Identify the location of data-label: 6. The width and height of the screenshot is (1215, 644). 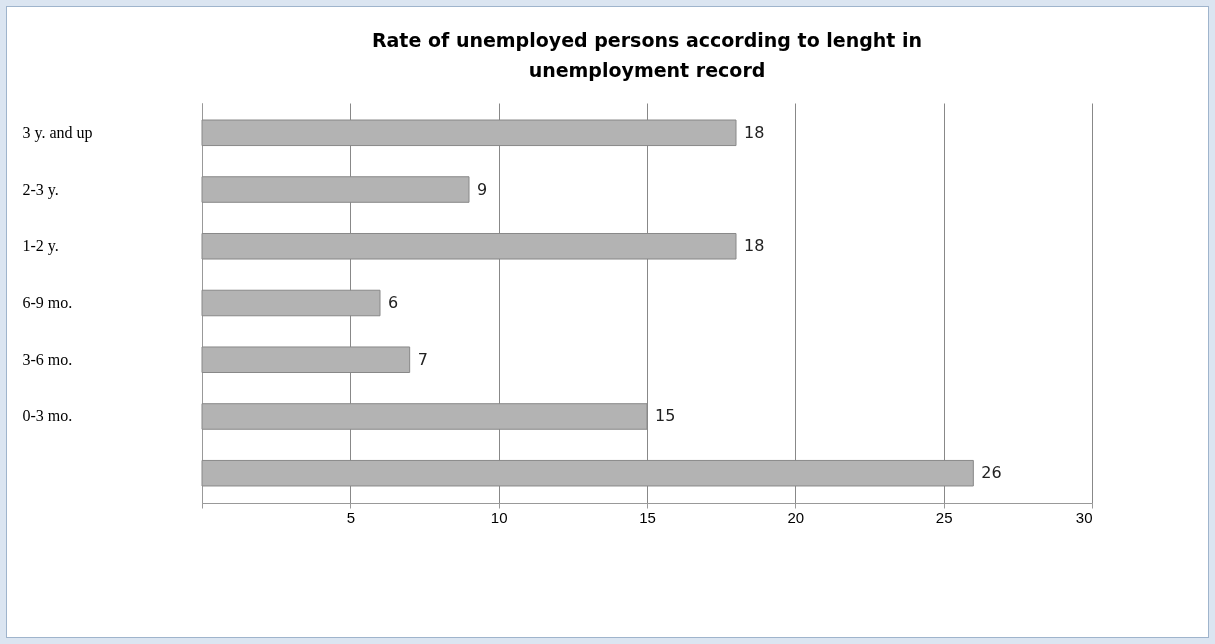
(393, 302).